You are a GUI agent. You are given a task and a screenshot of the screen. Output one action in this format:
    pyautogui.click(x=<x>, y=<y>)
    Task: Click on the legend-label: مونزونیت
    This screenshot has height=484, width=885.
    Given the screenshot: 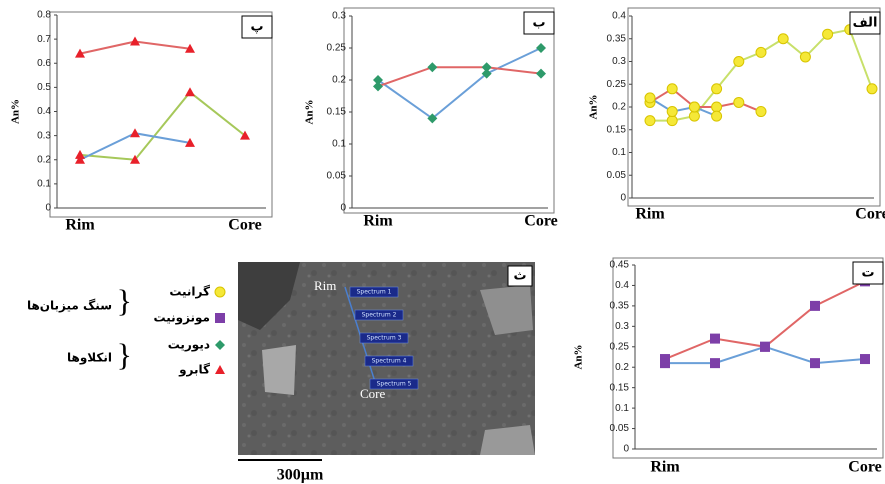 What is the action you would take?
    pyautogui.click(x=182, y=318)
    